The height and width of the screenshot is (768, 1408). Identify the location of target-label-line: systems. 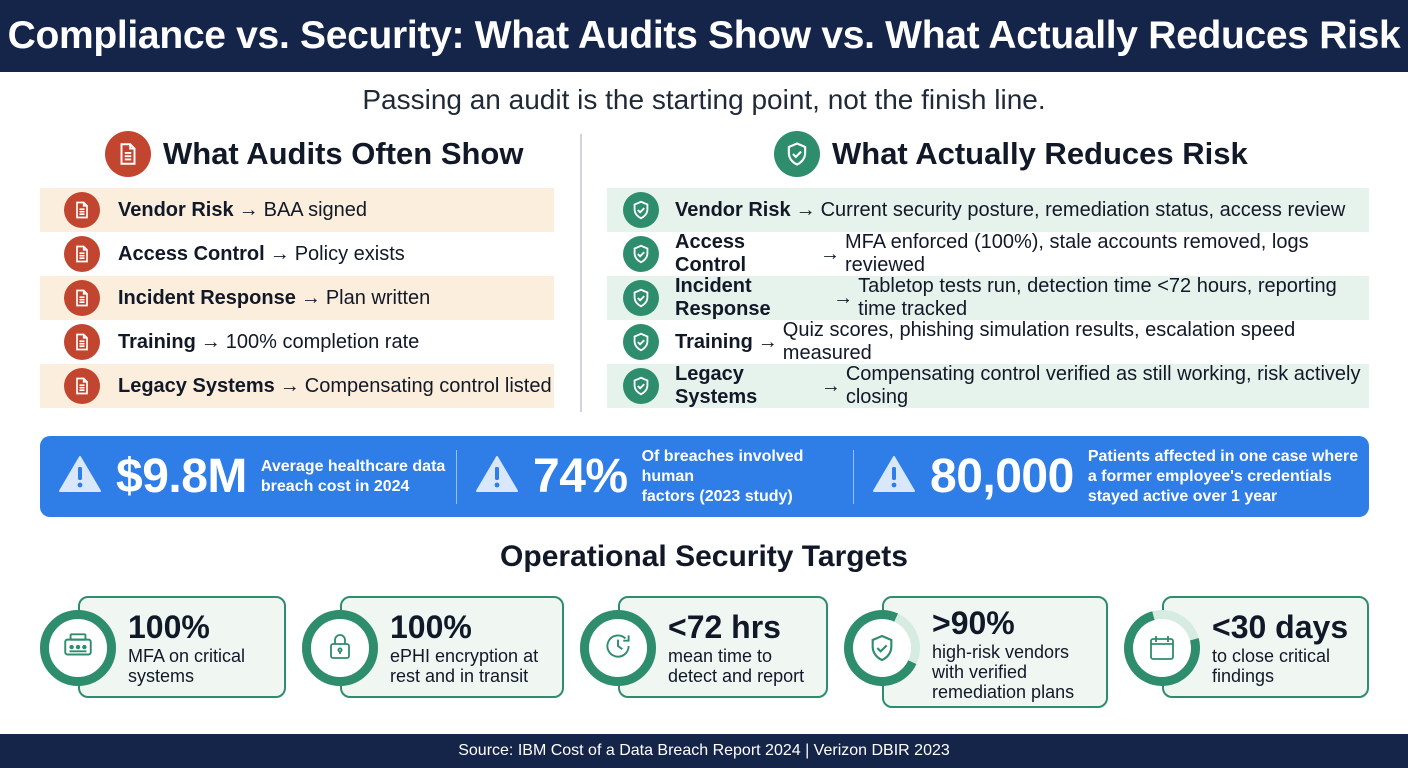
(161, 676).